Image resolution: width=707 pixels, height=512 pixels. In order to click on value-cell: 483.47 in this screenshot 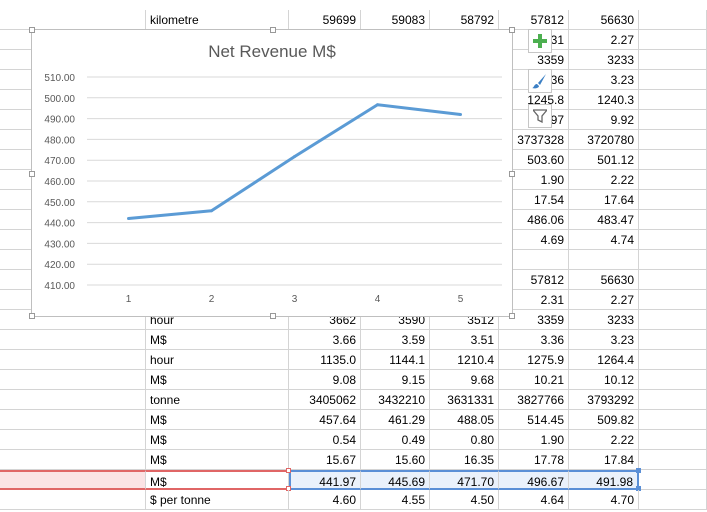, I will do `click(604, 220)`.